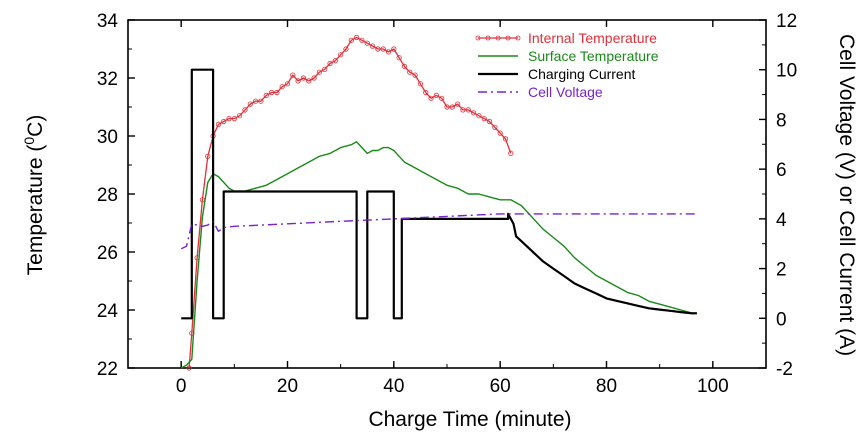 Image resolution: width=858 pixels, height=437 pixels. I want to click on legend-label-internal-temperature: Internal Temperature, so click(592, 38).